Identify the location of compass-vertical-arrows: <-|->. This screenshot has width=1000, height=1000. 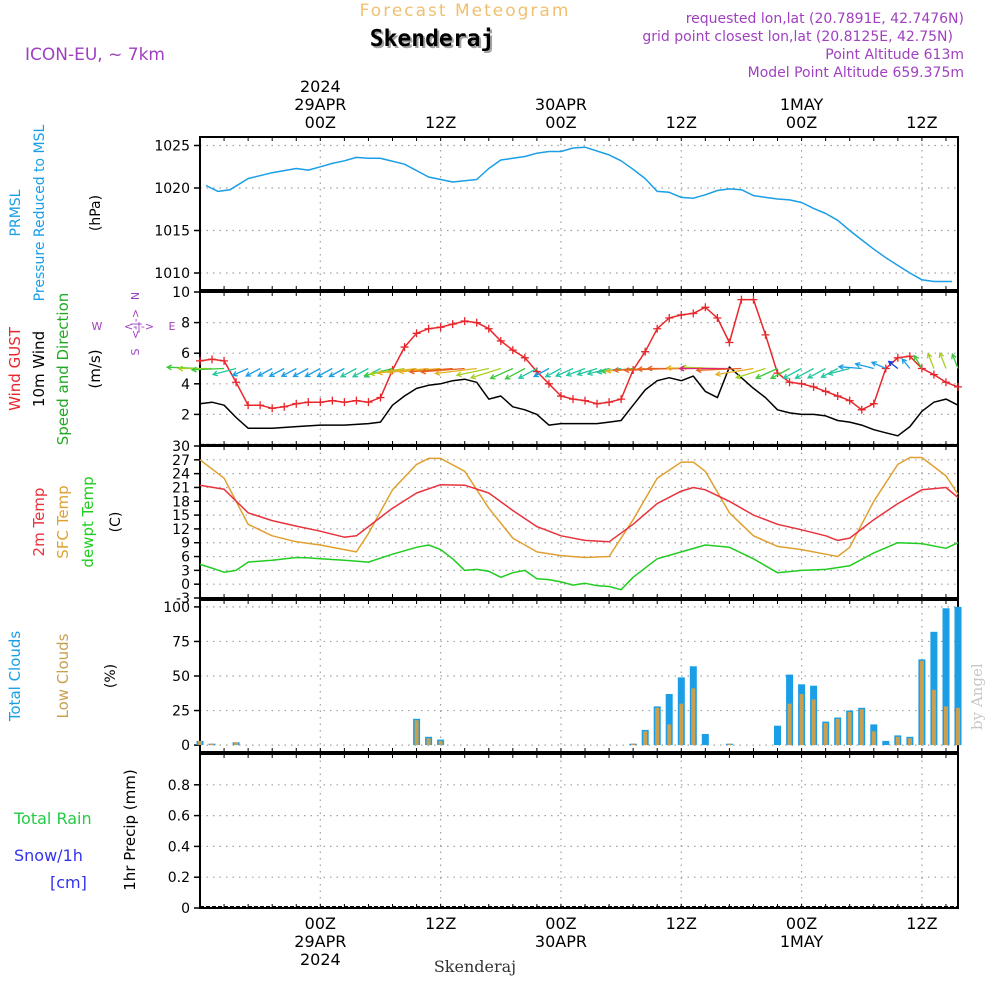
(135, 324).